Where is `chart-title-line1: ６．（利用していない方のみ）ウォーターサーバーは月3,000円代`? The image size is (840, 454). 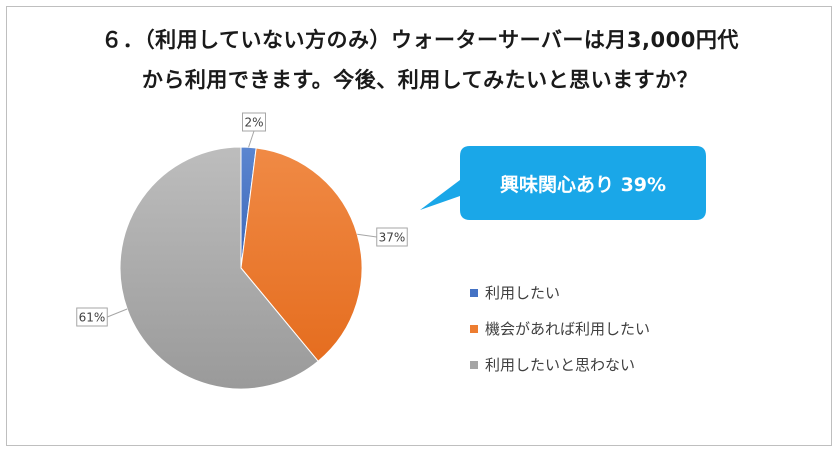
chart-title-line1: ６．（利用していない方のみ）ウォーターサーバーは月3,000円代 is located at coordinates (420, 40).